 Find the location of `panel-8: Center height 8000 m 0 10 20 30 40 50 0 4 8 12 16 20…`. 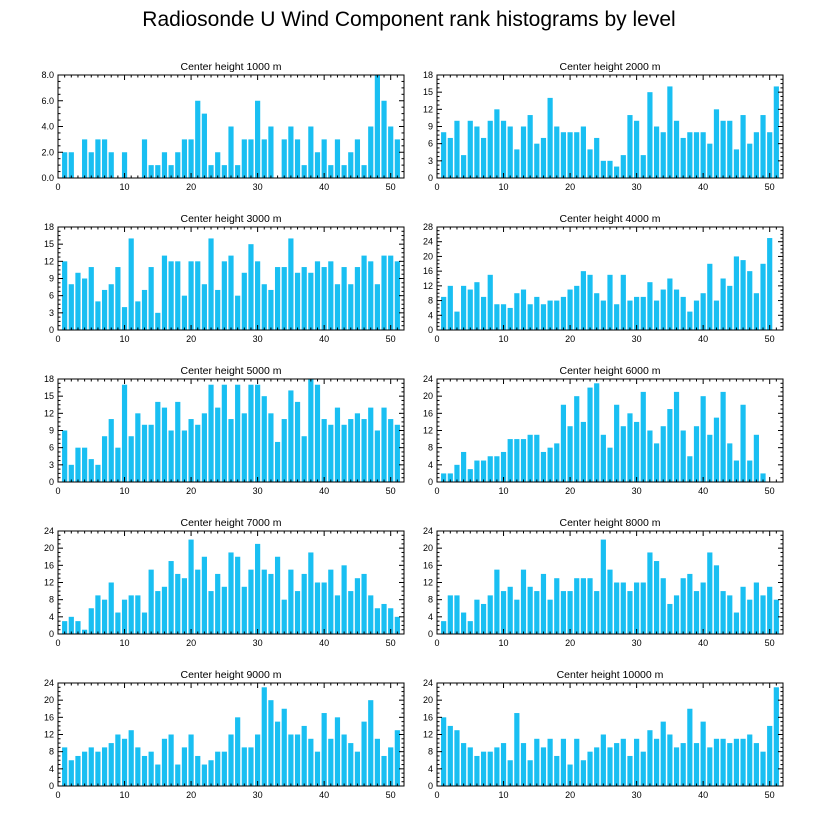

panel-8: Center height 8000 m 0 10 20 30 40 50 0 4 8 12 16 20… is located at coordinates (603, 582).